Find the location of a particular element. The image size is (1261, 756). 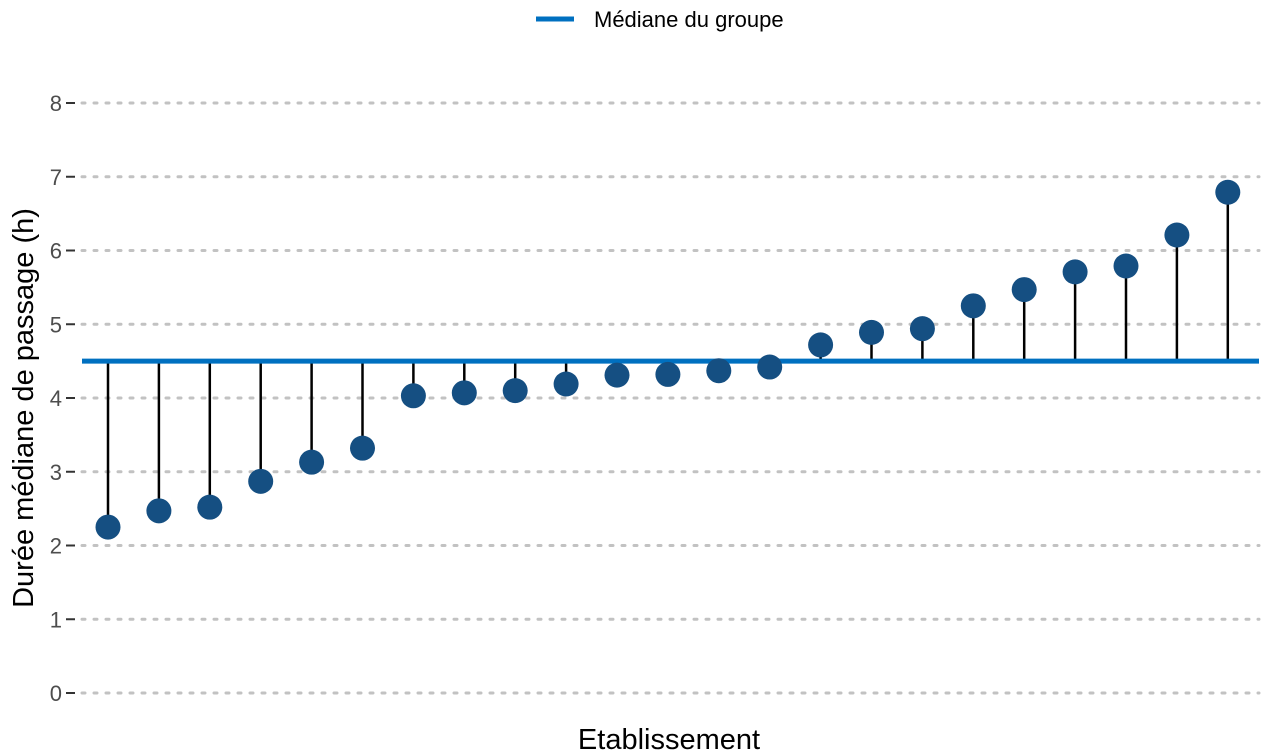

legend-label: Médiane du groupe is located at coordinates (689, 19).